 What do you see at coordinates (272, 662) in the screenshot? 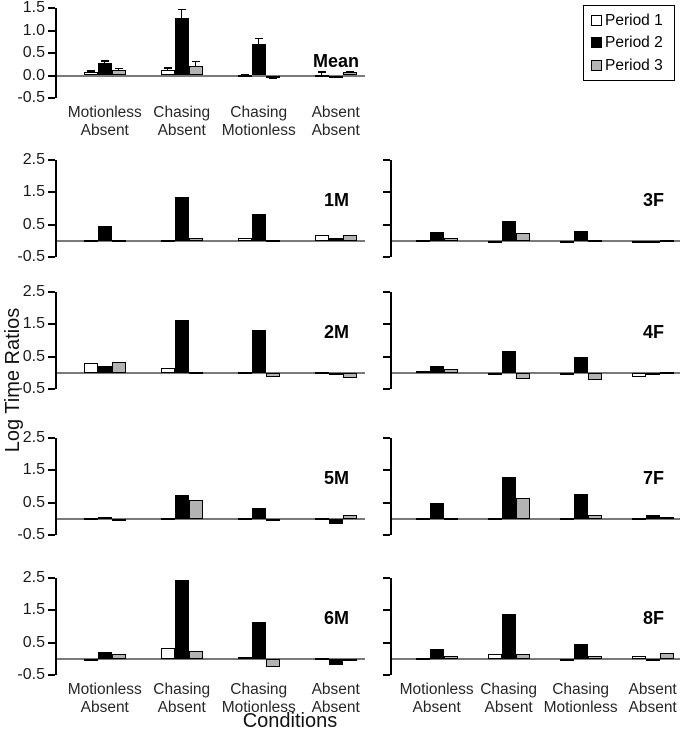
I see `bar-6M-period3-group2` at bounding box center [272, 662].